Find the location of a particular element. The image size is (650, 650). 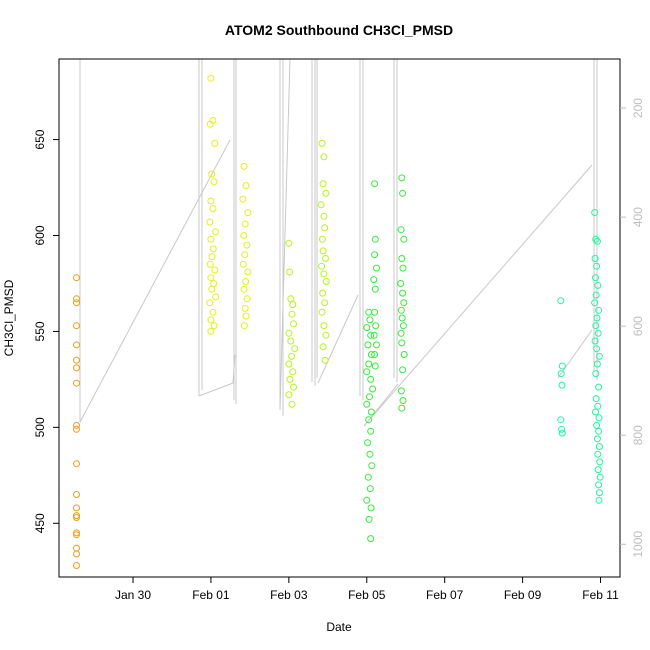

x-axis-label: Date is located at coordinates (339, 627).